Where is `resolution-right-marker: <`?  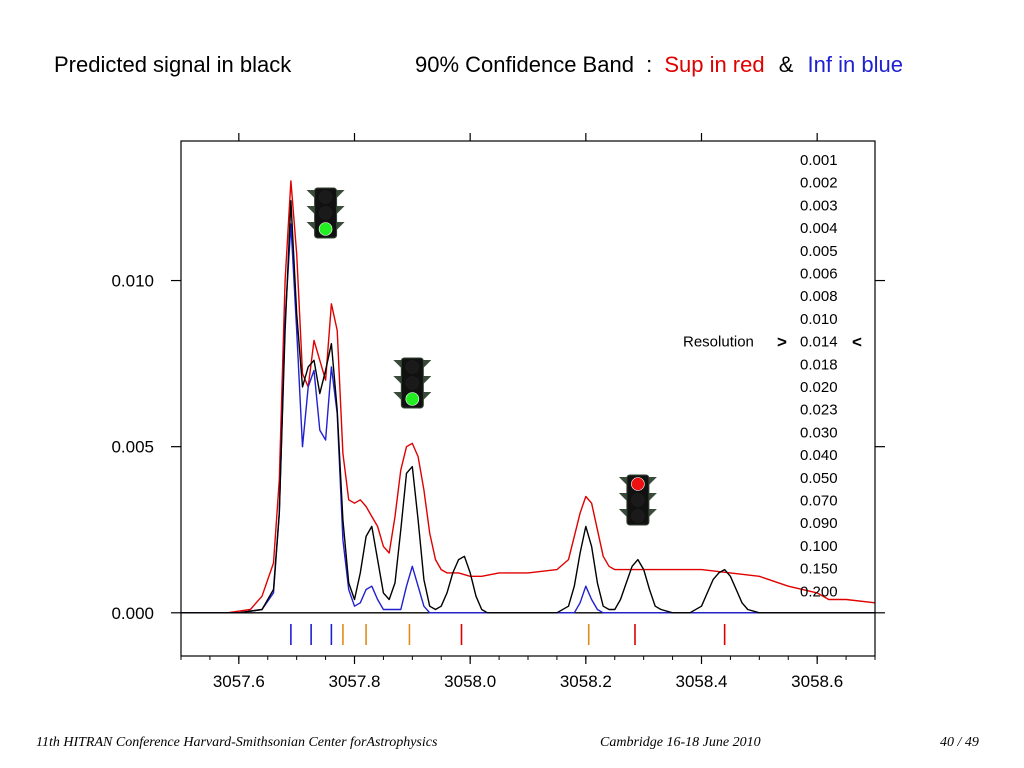
resolution-right-marker: < is located at coordinates (857, 342).